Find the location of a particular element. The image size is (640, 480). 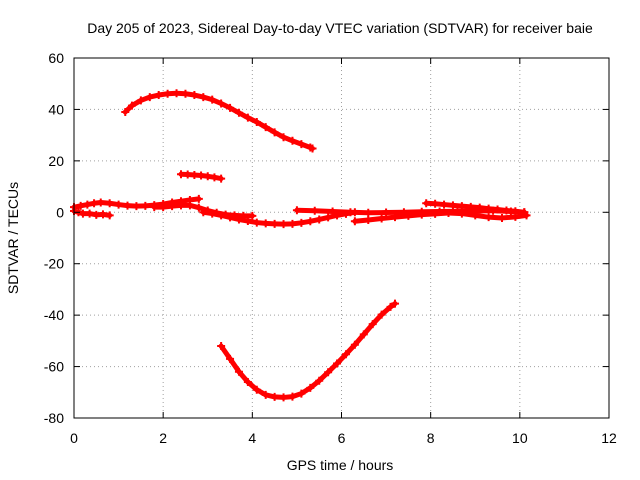

y-tick-label: -40 is located at coordinates (54, 315).